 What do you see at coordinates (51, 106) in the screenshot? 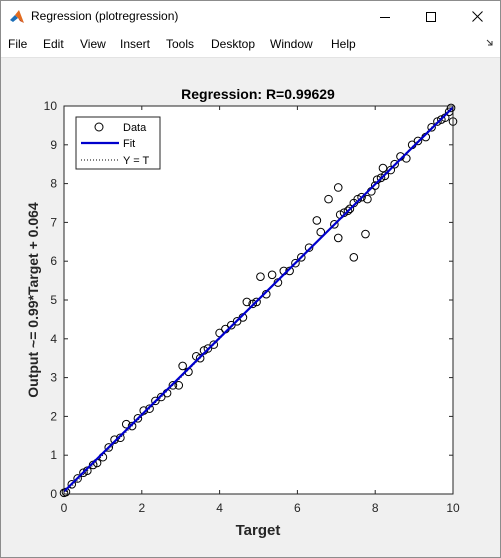
I see `y-tick-label: 10` at bounding box center [51, 106].